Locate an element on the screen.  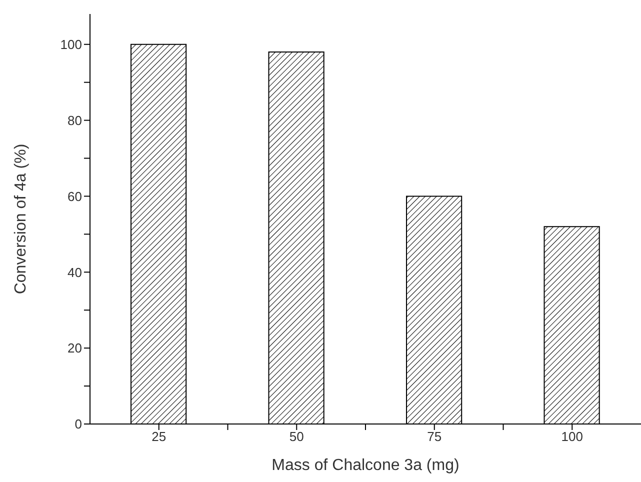
y-axis-title: Conversion of 4a (%) is located at coordinates (21, 219).